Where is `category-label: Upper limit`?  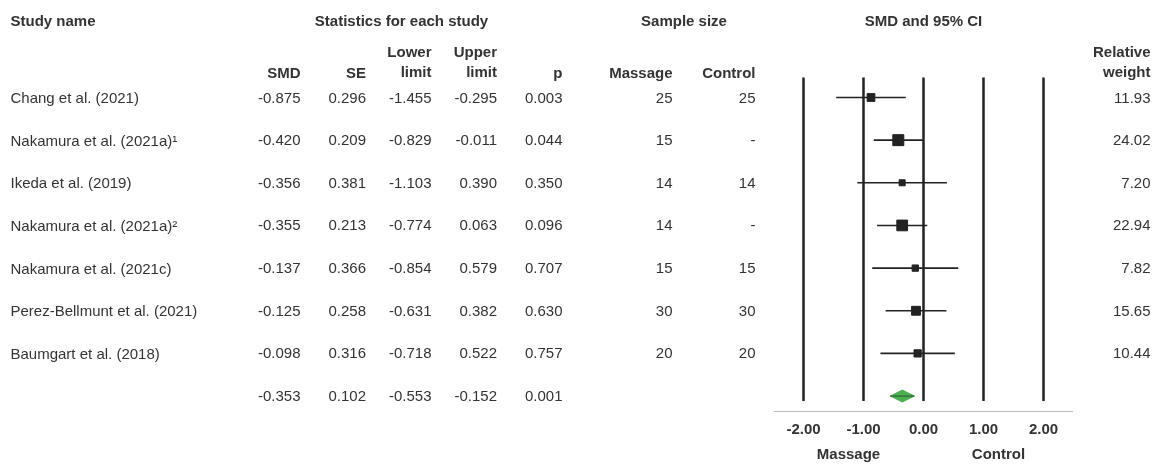
category-label: Upper limit is located at coordinates (475, 62).